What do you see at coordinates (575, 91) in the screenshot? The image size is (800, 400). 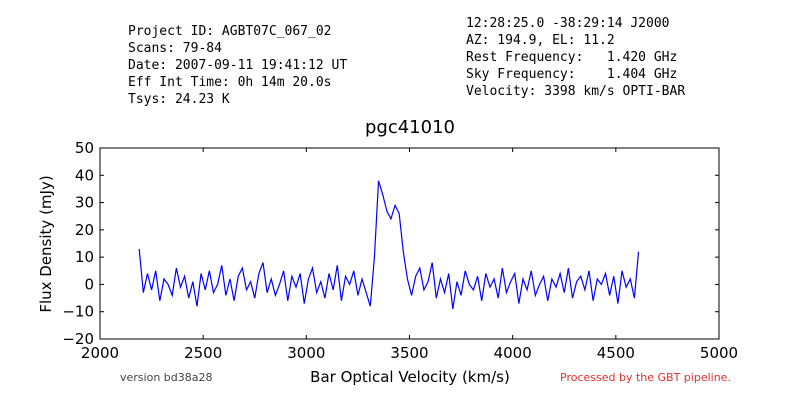 I see `header-line: Velocity: 3398 km/s OPTI-BAR` at bounding box center [575, 91].